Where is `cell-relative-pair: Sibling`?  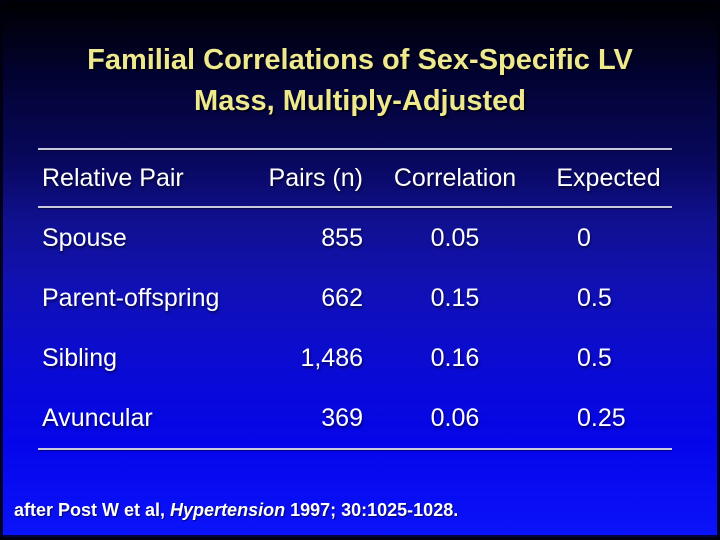 cell-relative-pair: Sibling is located at coordinates (80, 357).